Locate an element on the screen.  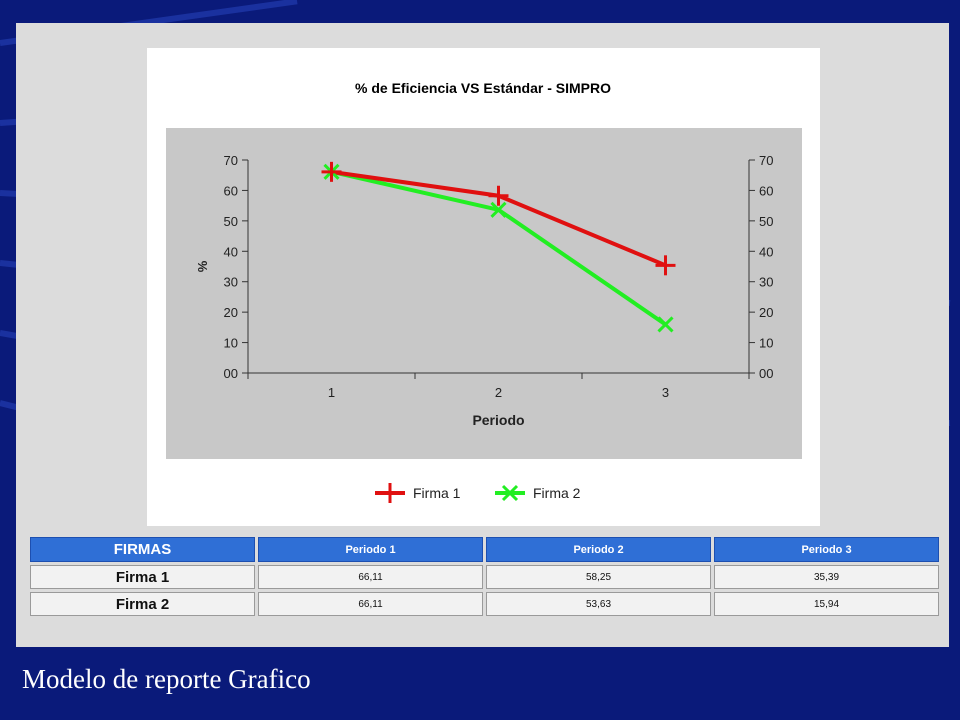
y-tick-label-left: 60 is located at coordinates (231, 190).